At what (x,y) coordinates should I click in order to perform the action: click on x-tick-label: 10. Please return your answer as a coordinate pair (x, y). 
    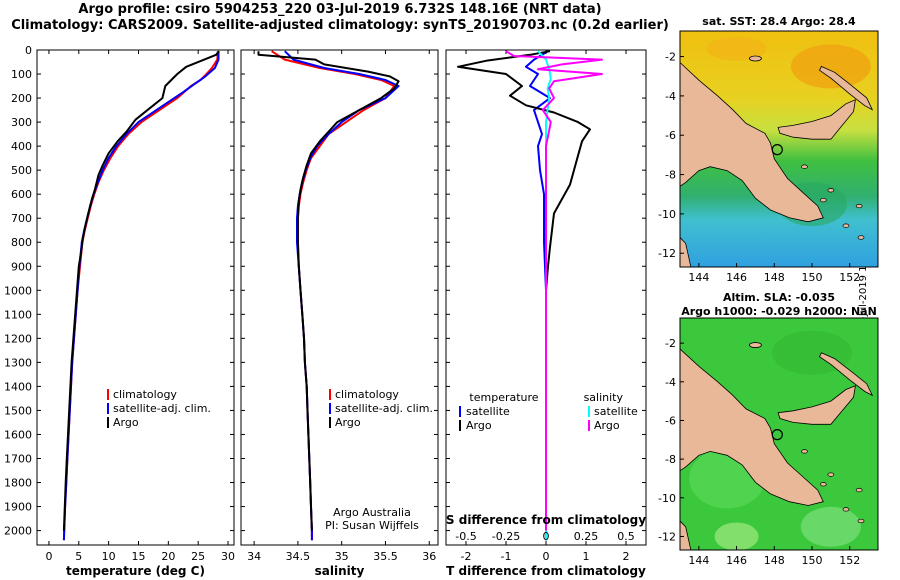
    Looking at the image, I should click on (109, 556).